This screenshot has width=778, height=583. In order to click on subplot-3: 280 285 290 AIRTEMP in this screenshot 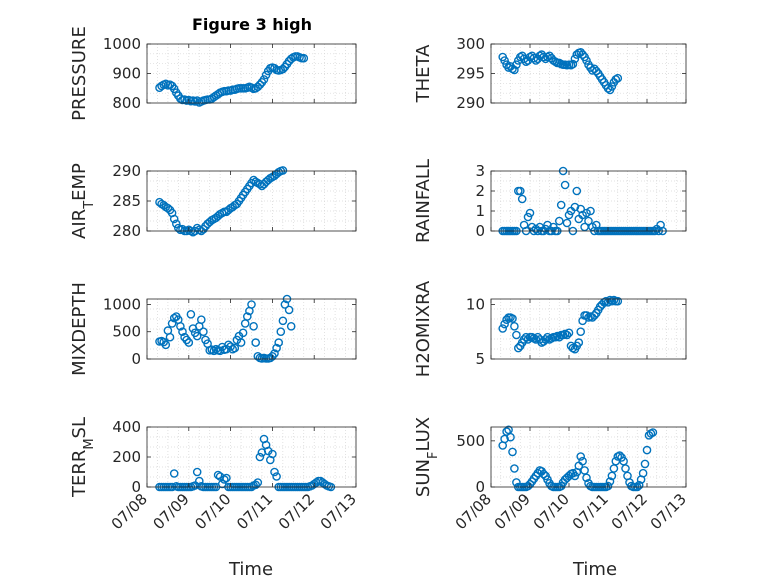, I will do `click(213, 201)`.